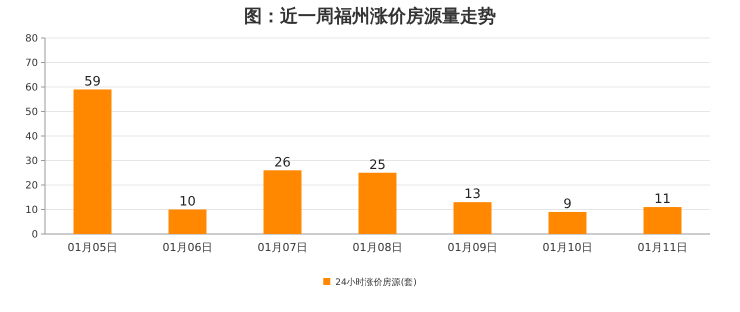 Image resolution: width=740 pixels, height=312 pixels. I want to click on y-tick-label: 60, so click(31, 88).